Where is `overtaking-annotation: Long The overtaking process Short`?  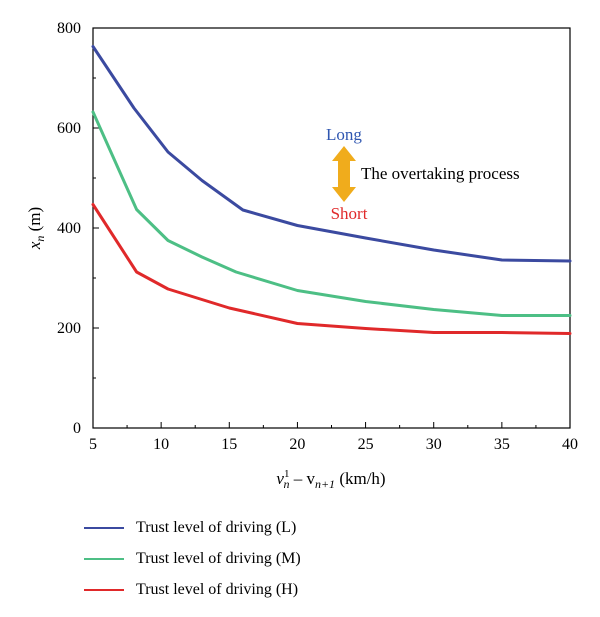 overtaking-annotation: Long The overtaking process Short is located at coordinates (423, 174).